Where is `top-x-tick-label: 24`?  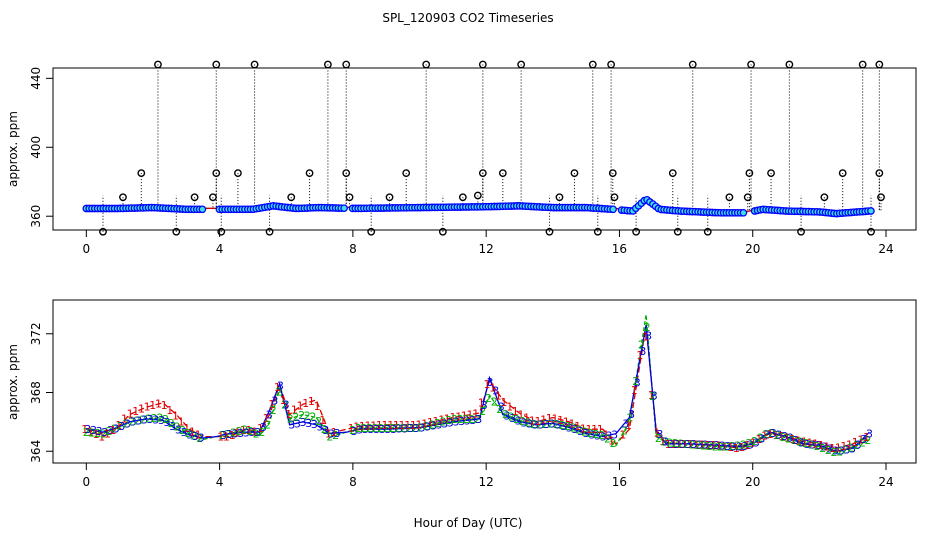
top-x-tick-label: 24 is located at coordinates (885, 249).